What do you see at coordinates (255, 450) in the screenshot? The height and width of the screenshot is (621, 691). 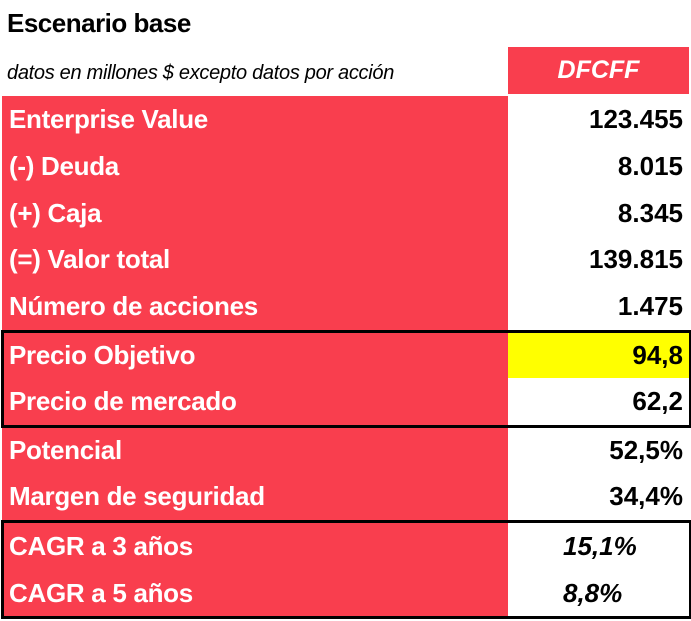 I see `row-label: Potencial` at bounding box center [255, 450].